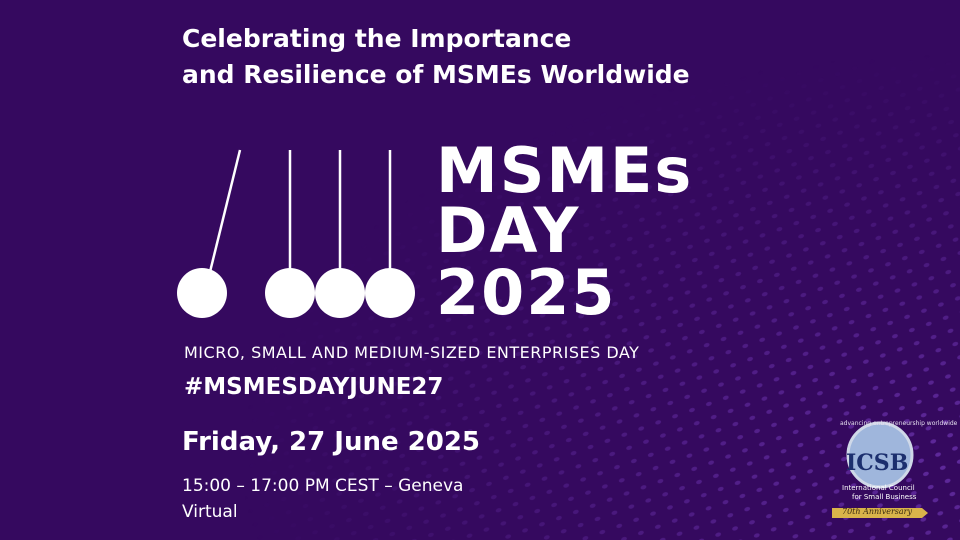 The image size is (960, 540). What do you see at coordinates (508, 230) in the screenshot?
I see `event-title: DAY` at bounding box center [508, 230].